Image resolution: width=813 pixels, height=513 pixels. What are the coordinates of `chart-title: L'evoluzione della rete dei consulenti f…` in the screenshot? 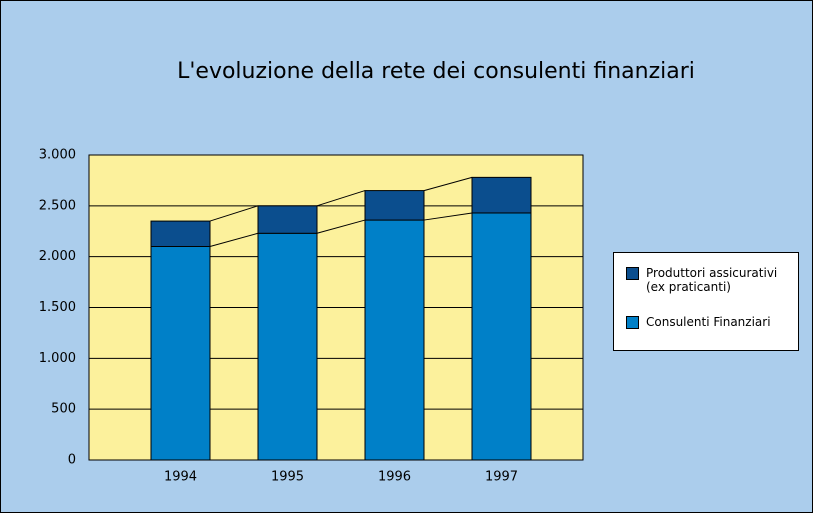 It's located at (436, 71).